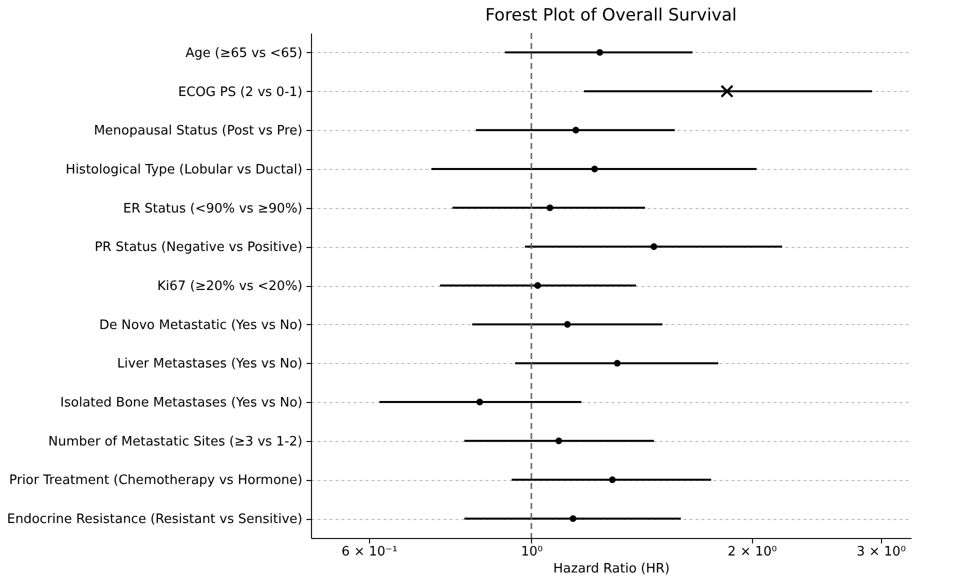 This screenshot has width=980, height=586. Describe the element at coordinates (240, 92) in the screenshot. I see `y-tick-label: ECOG PS (2 vs 0-1)` at that location.